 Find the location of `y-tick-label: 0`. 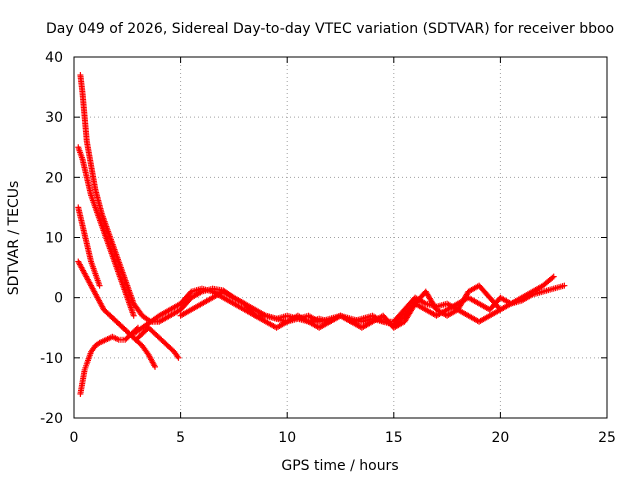

y-tick-label: 0 is located at coordinates (58, 299).